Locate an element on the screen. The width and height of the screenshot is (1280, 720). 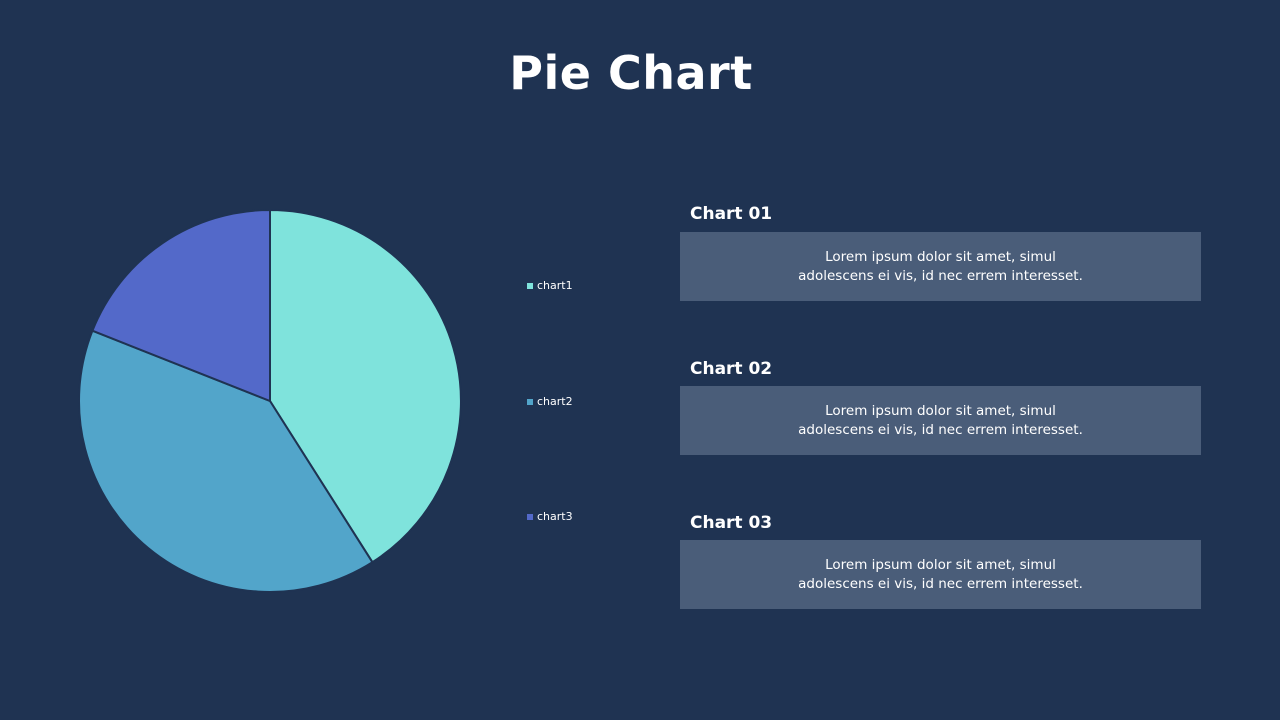
legend-item-chart2: chart2 is located at coordinates (550, 401).